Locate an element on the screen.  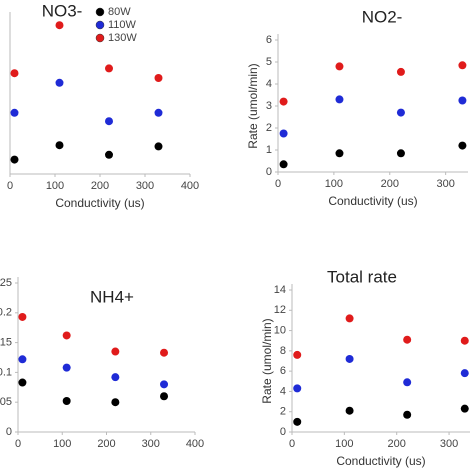
y-tick-label: 1 is located at coordinates (269, 150).